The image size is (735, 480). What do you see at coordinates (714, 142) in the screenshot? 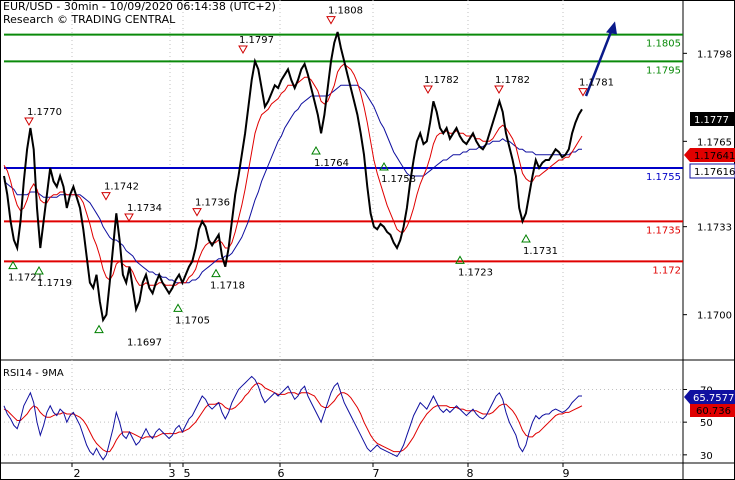
I see `y-tick-label: 1.1765` at bounding box center [714, 142].